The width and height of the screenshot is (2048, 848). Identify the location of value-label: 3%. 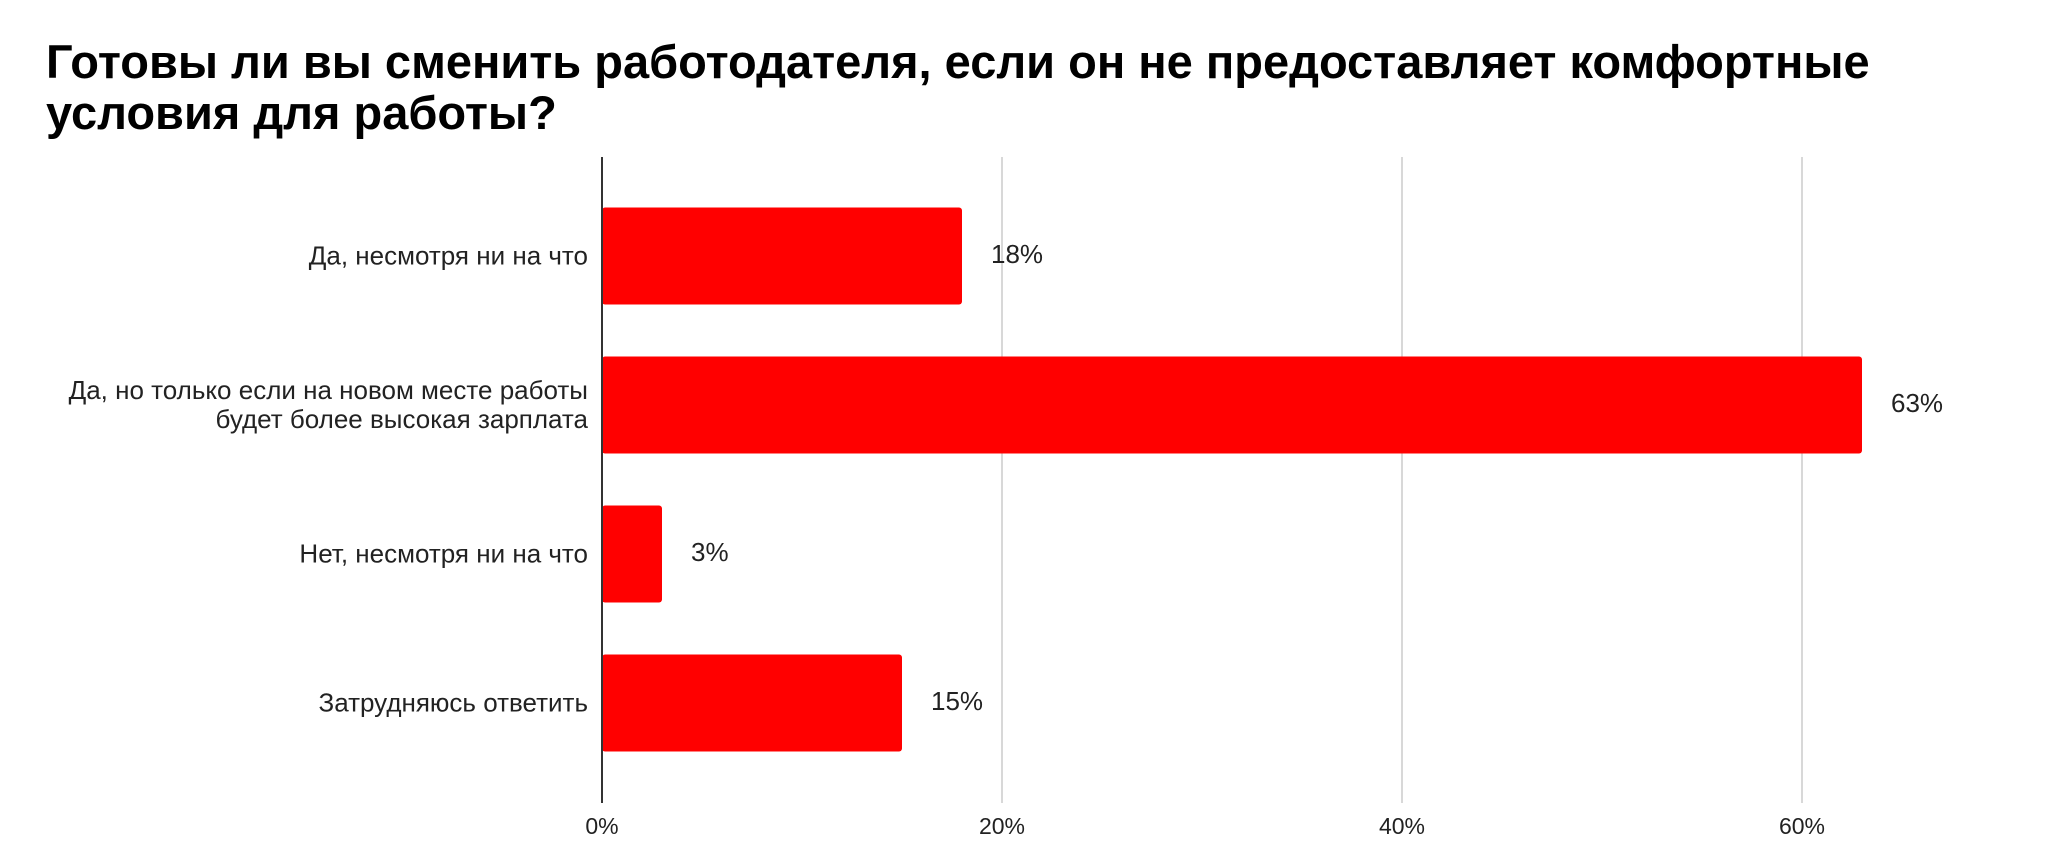
(710, 552).